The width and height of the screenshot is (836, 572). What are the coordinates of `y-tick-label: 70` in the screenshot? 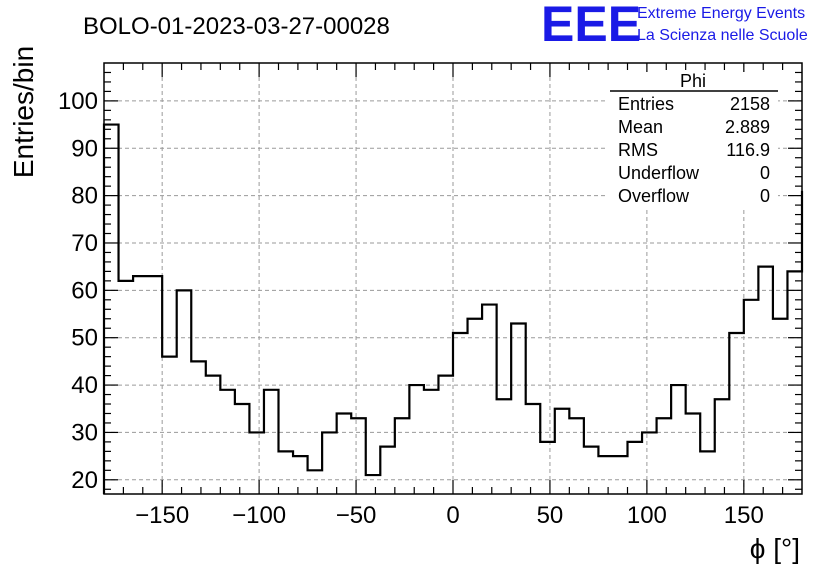 It's located at (84, 243).